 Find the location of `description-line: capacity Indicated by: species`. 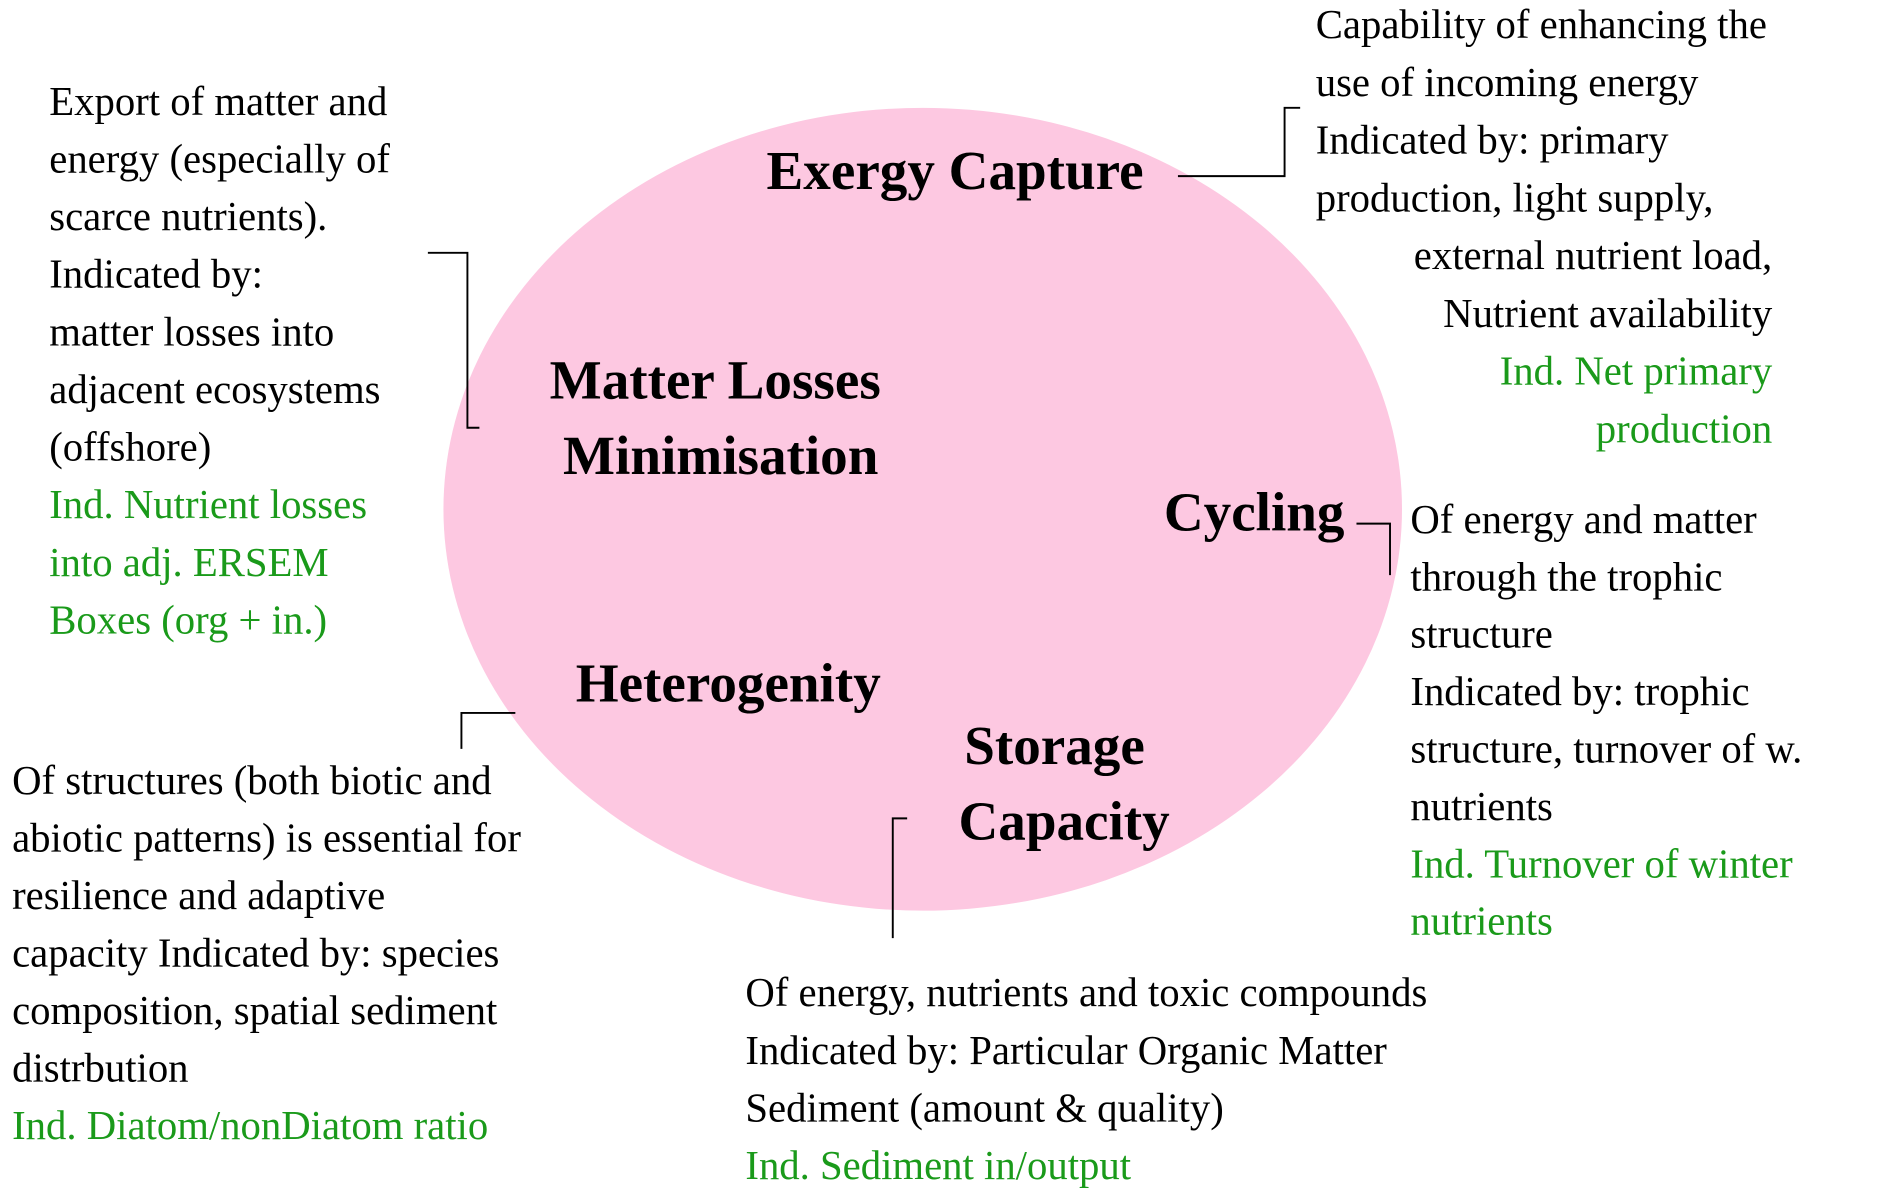

description-line: capacity Indicated by: species is located at coordinates (255, 953).